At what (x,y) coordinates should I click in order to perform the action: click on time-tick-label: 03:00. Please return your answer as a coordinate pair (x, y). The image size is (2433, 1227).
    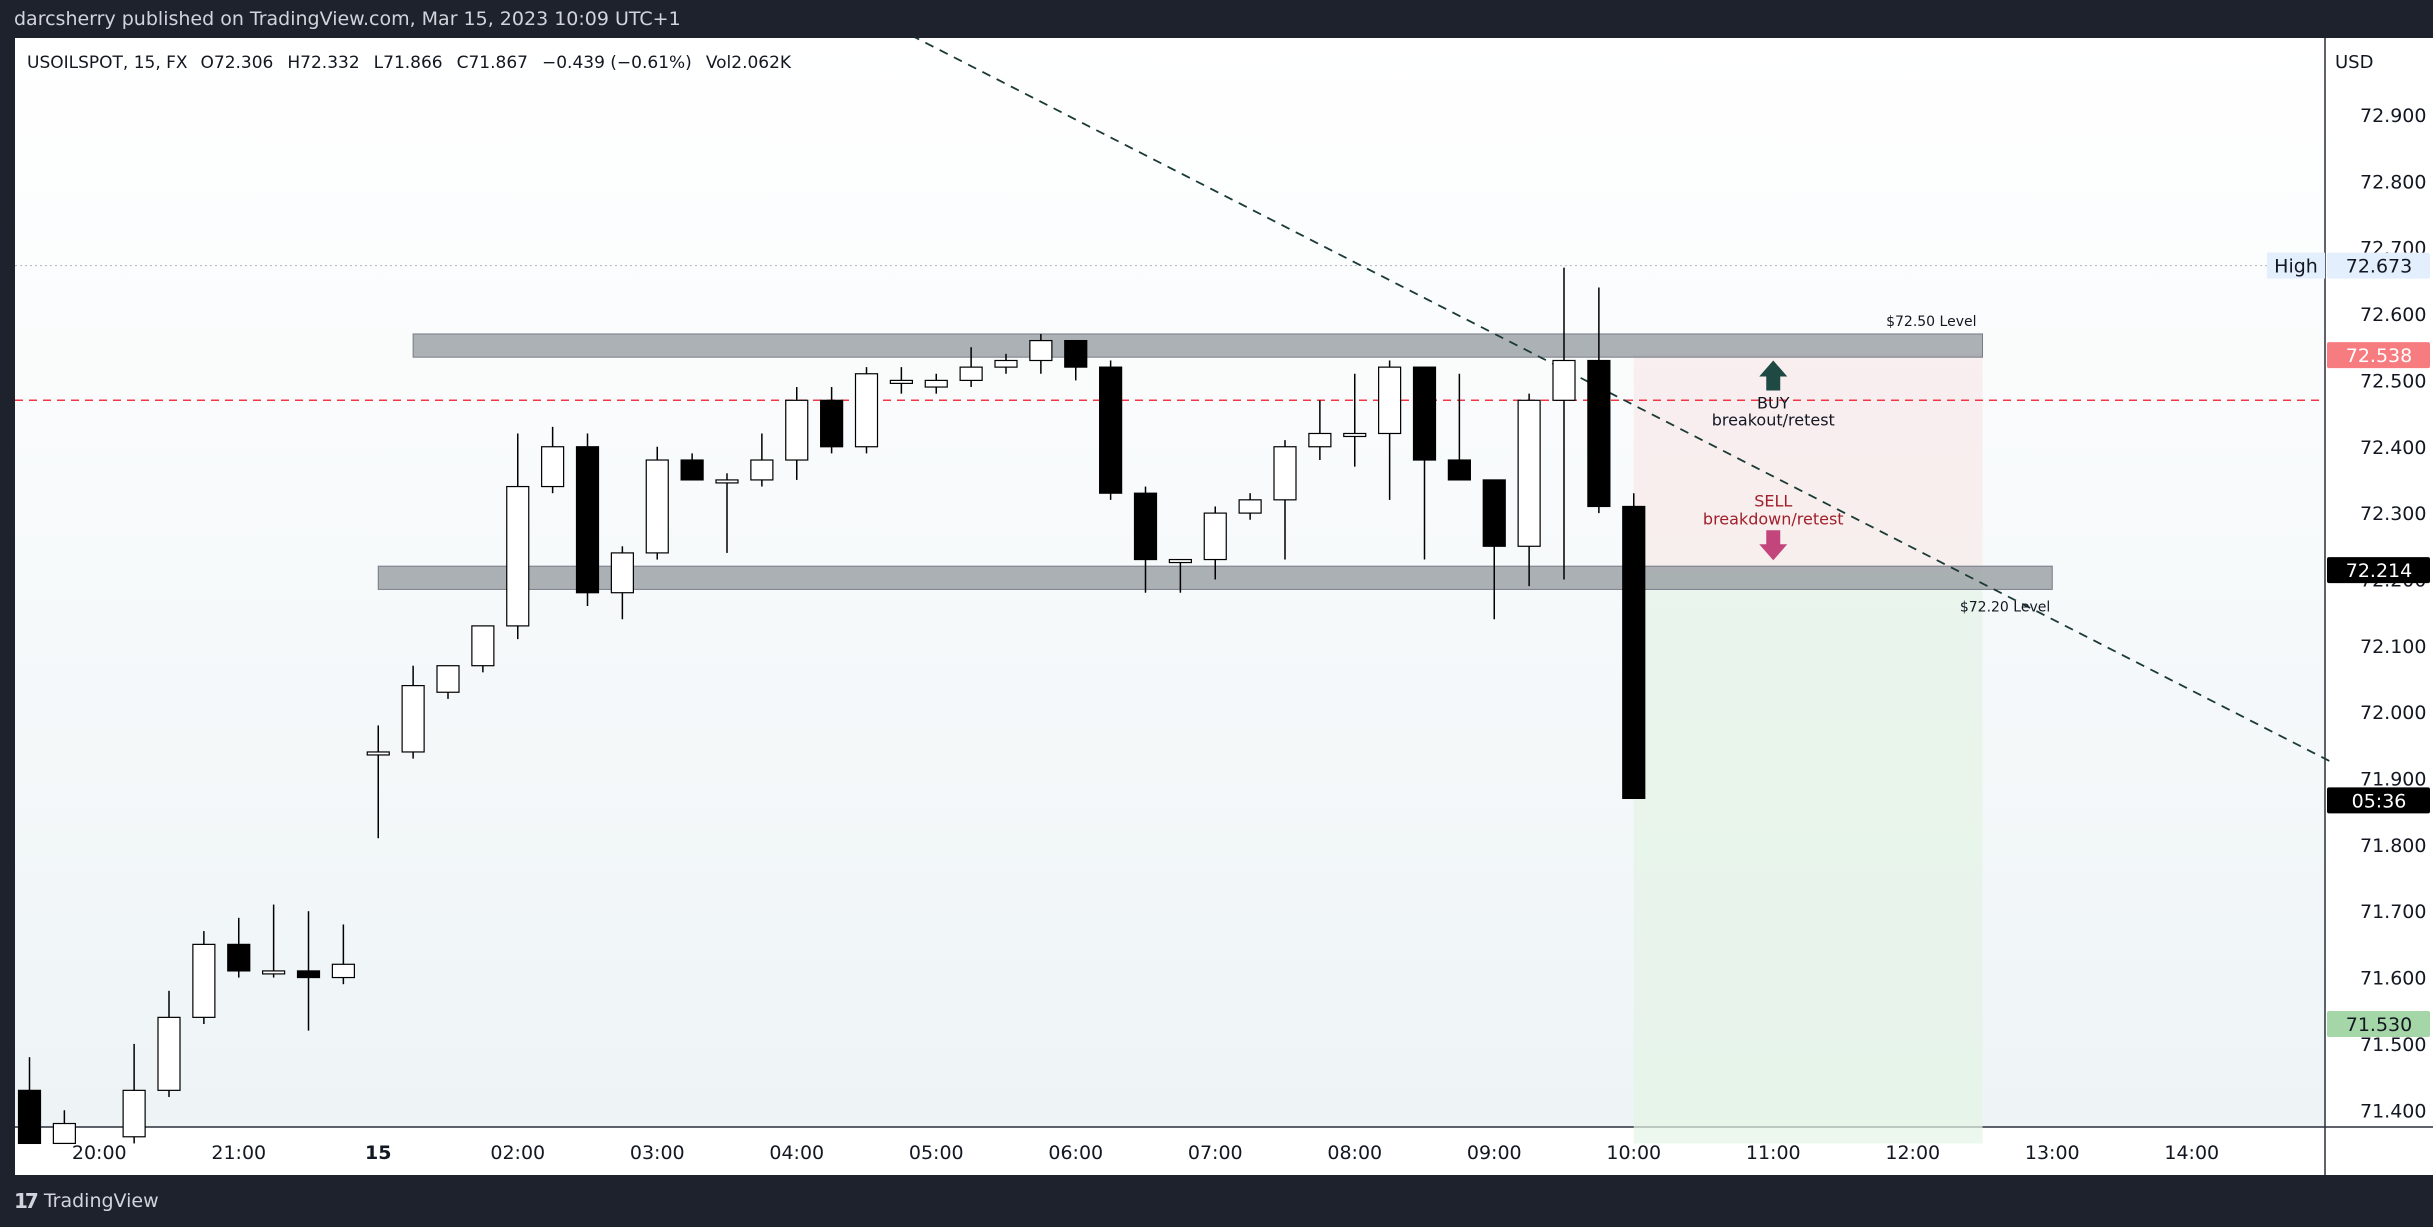
    Looking at the image, I should click on (657, 1153).